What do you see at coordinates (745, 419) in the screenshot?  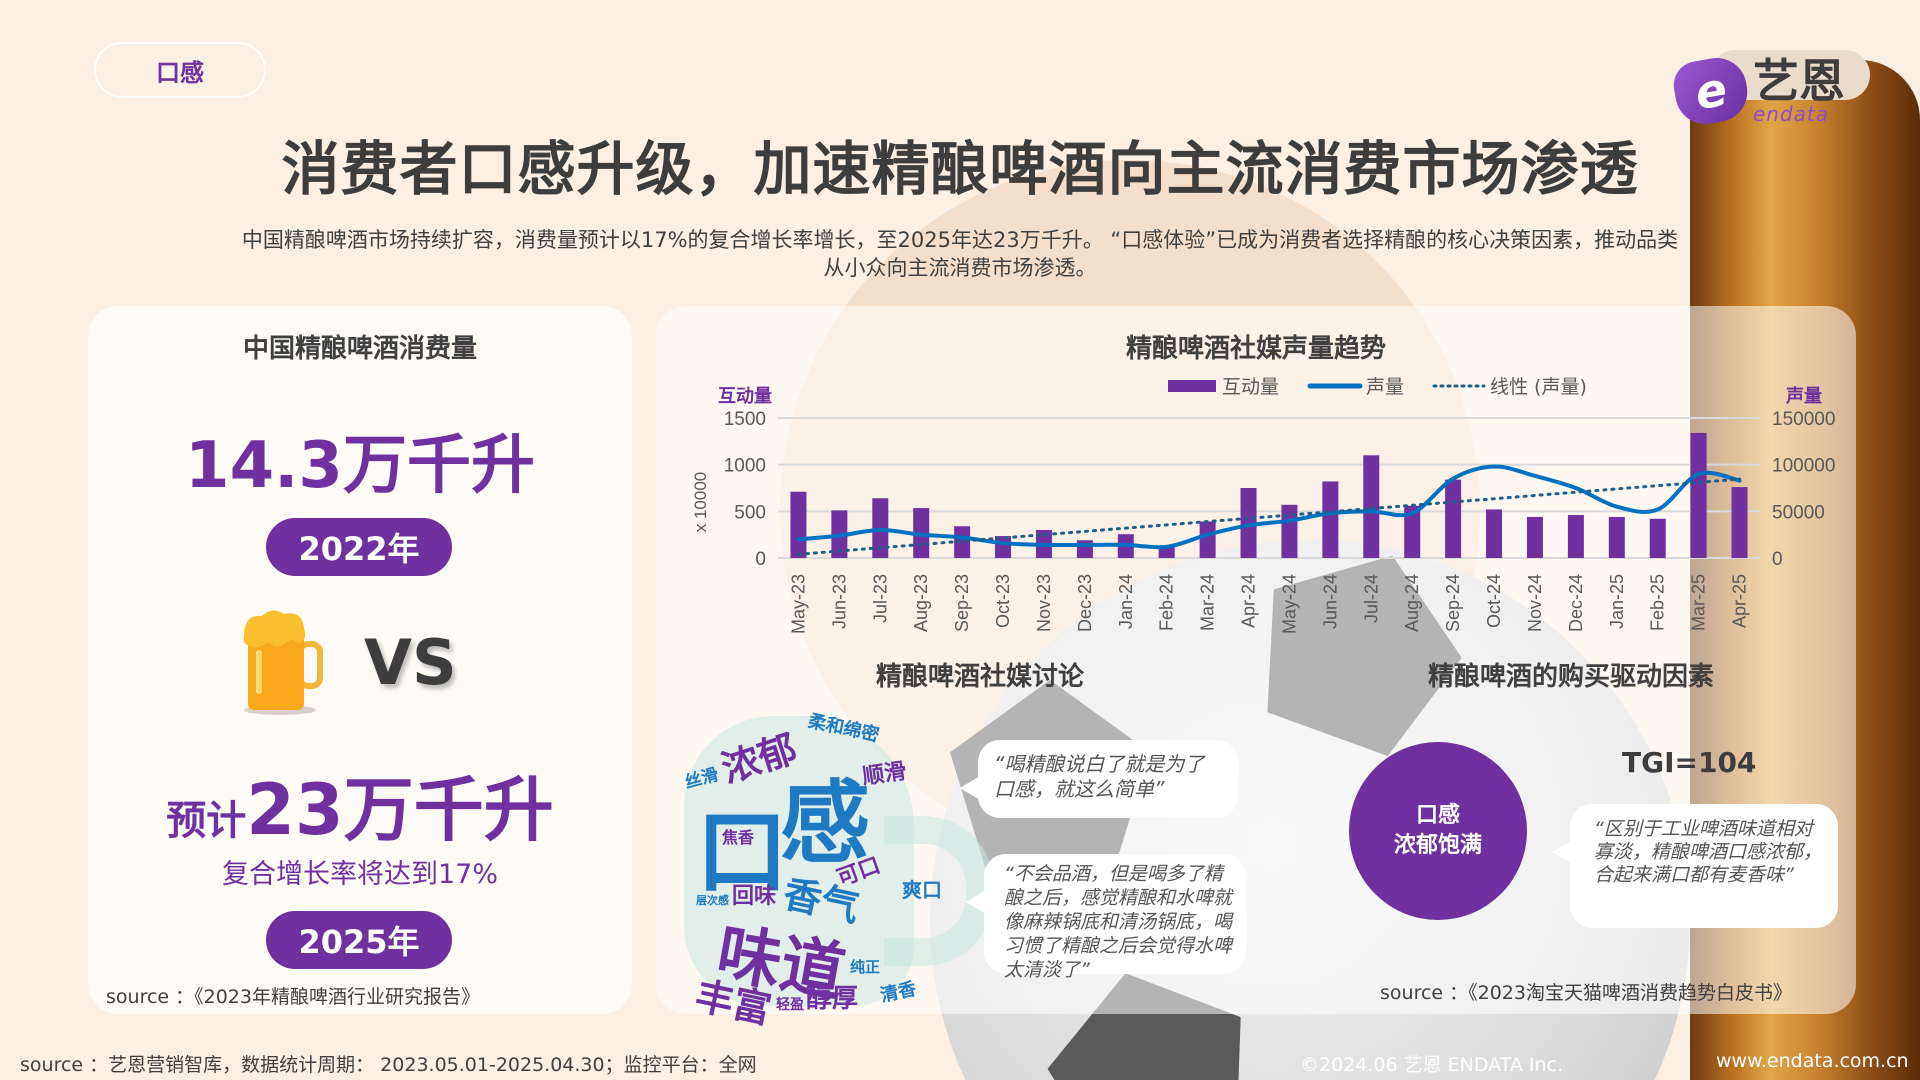 I see `svg-text: 1500` at bounding box center [745, 419].